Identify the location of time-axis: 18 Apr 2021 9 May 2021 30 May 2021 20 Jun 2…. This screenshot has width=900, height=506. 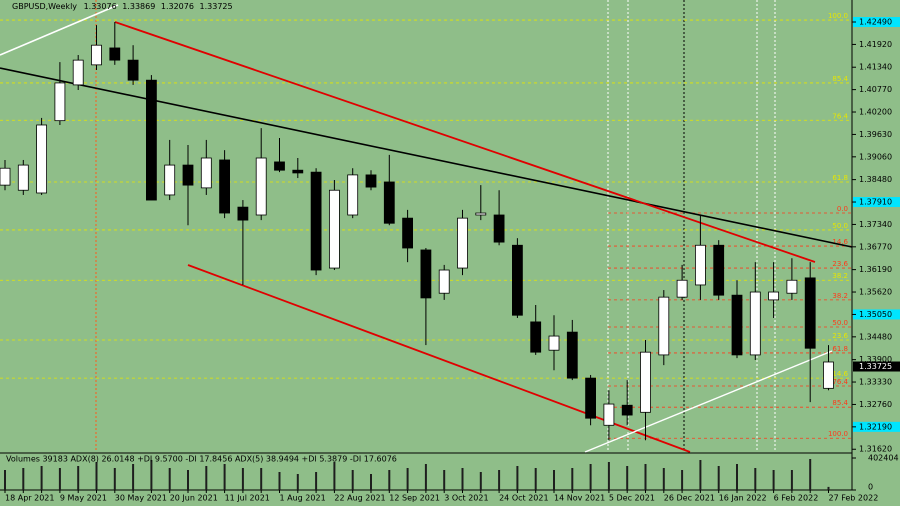
(441, 496).